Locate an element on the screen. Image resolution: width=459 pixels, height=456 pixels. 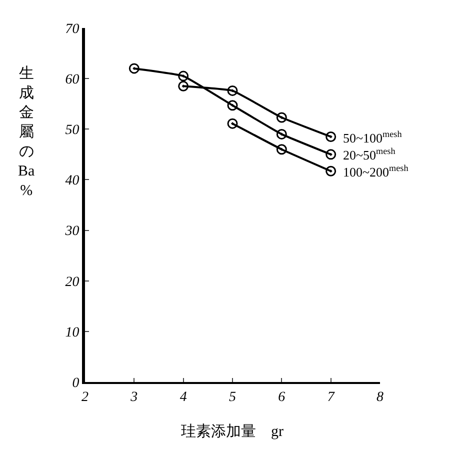
x-tick-label: 5 is located at coordinates (232, 397).